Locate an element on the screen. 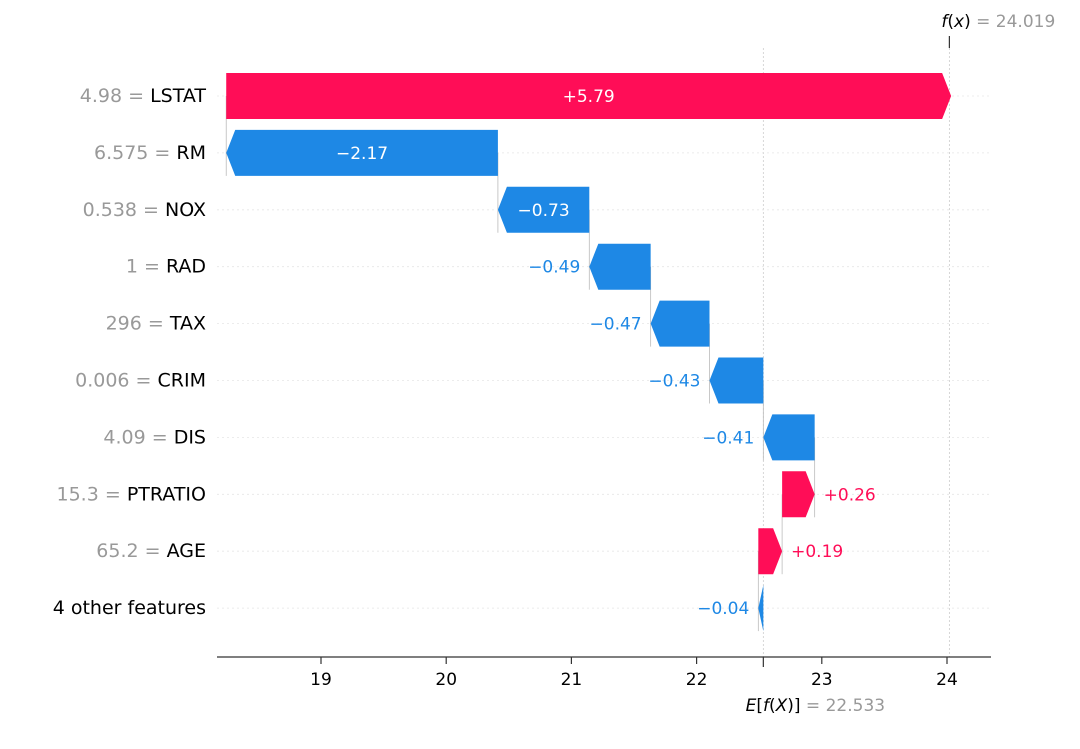 The width and height of the screenshot is (1080, 749). base-value-label: E[f(X)] = 22.533 is located at coordinates (816, 706).